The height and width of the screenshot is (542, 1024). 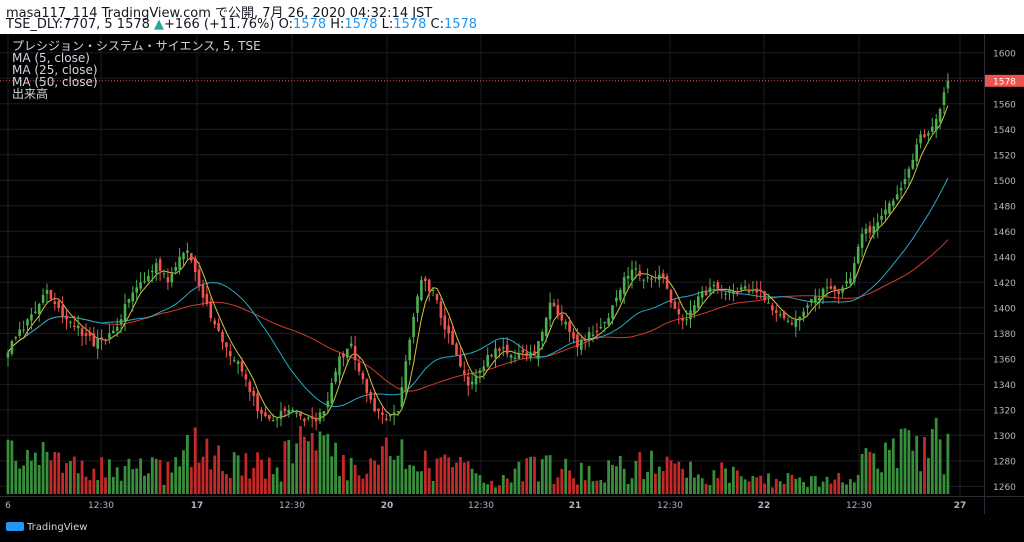 I want to click on tradingview-logo: TradingView, so click(x=46, y=527).